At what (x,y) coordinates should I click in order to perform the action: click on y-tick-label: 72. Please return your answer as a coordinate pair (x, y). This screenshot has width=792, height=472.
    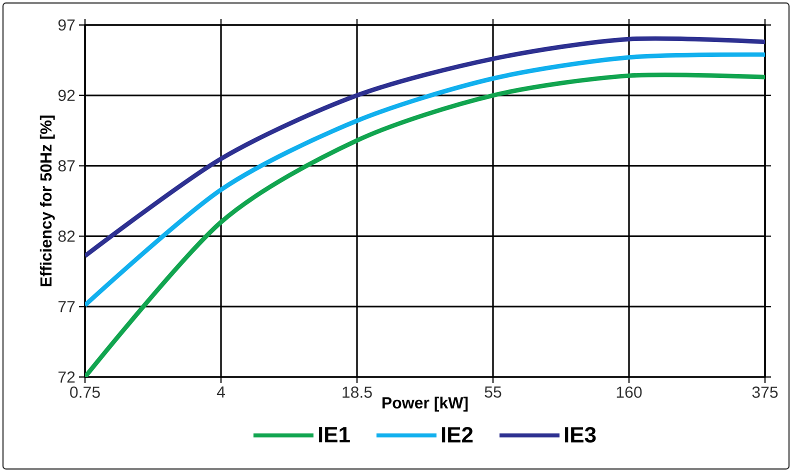
    Looking at the image, I should click on (66, 377).